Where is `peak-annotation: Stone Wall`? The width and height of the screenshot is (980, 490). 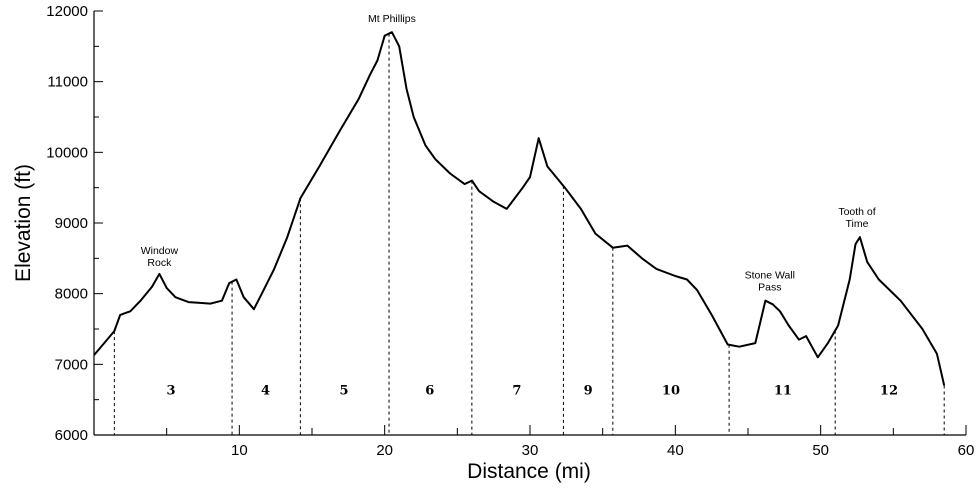 peak-annotation: Stone Wall is located at coordinates (770, 276).